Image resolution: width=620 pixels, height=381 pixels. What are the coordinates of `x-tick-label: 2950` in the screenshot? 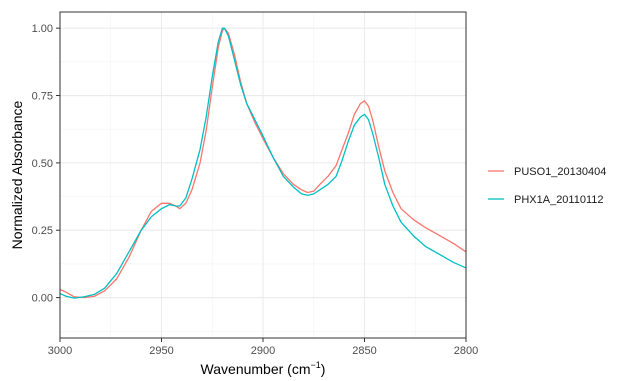 It's located at (161, 351).